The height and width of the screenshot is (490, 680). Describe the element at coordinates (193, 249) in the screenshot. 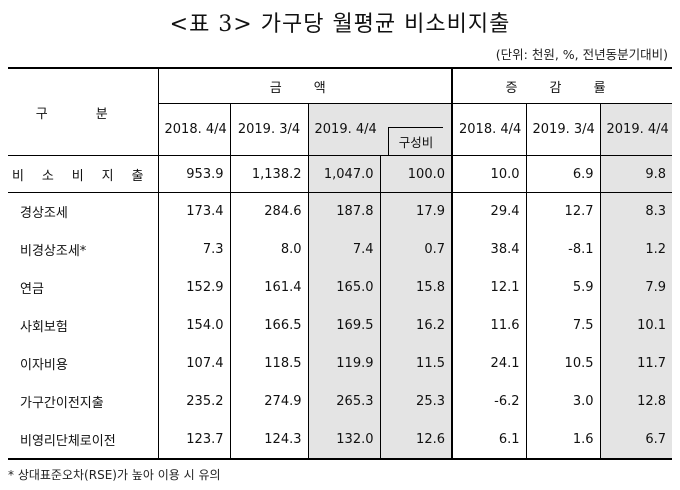

I see `cell-value: 7.3` at that location.